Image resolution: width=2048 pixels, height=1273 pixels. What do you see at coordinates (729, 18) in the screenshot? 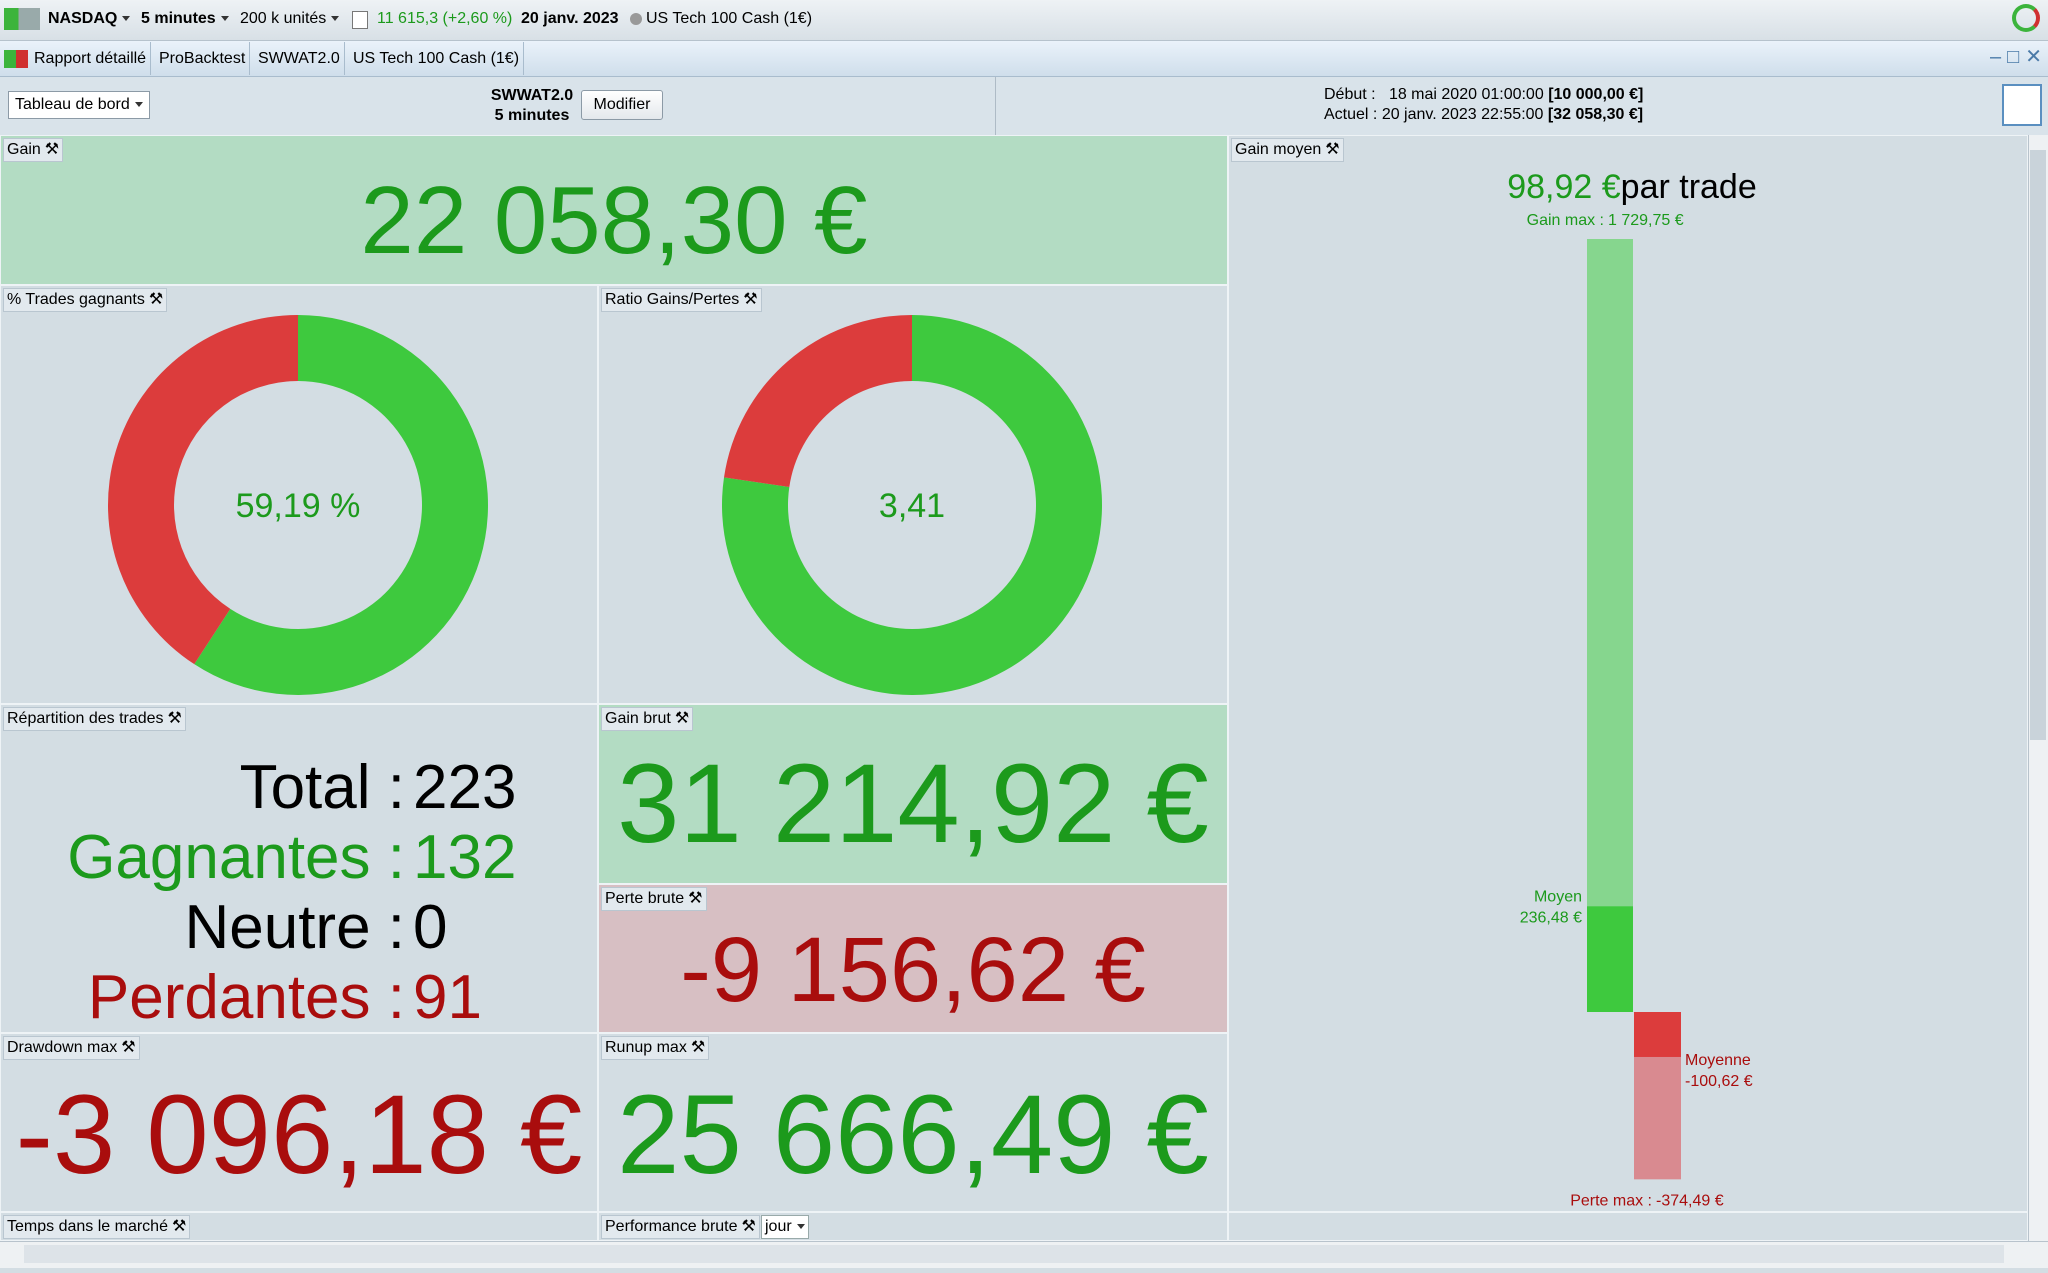
I see `instrument: US Tech 100 Cash (1€)` at bounding box center [729, 18].